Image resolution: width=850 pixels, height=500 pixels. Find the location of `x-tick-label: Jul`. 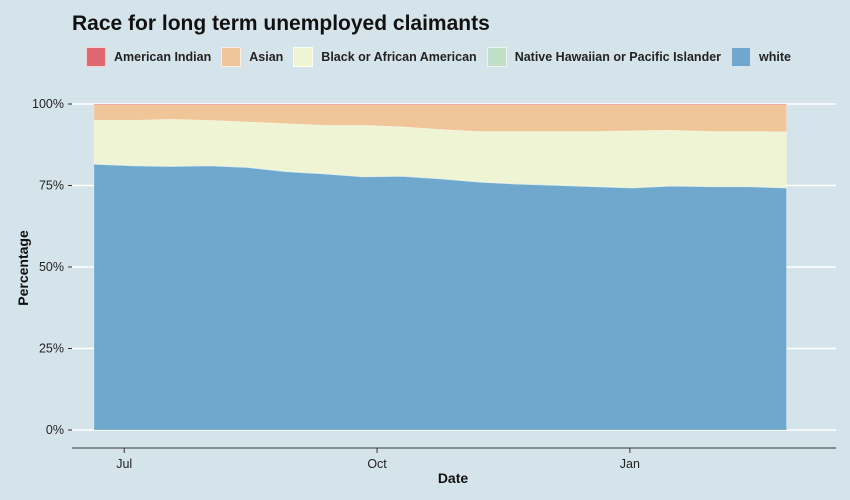

x-tick-label: Jul is located at coordinates (124, 464).